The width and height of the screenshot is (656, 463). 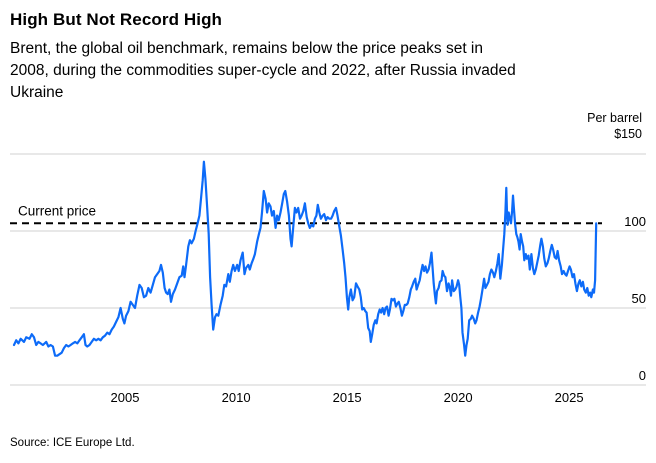 What do you see at coordinates (569, 397) in the screenshot?
I see `x-tick-label-2025: 2025` at bounding box center [569, 397].